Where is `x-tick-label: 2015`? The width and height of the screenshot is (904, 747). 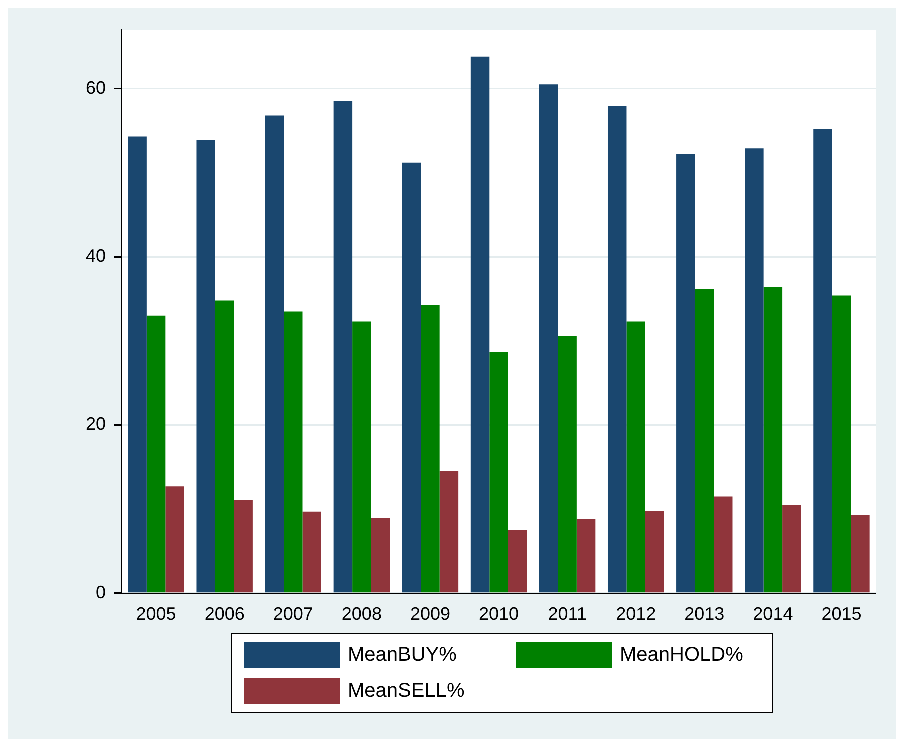
x-tick-label: 2015 is located at coordinates (842, 614).